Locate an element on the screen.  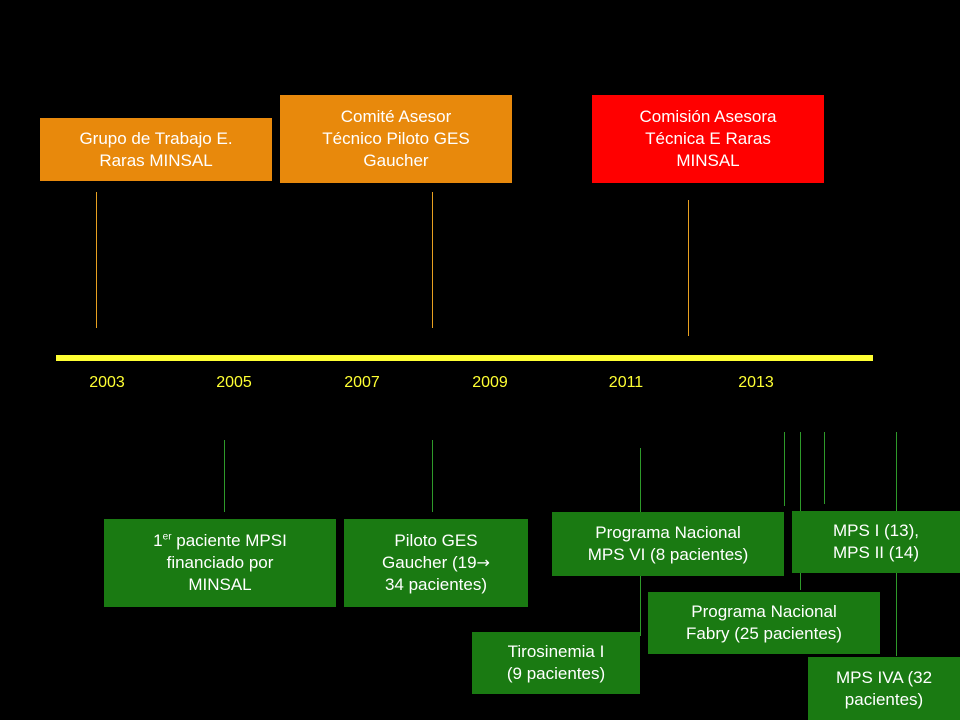
box-comite-line1: Comité Asesor is located at coordinates (396, 116).